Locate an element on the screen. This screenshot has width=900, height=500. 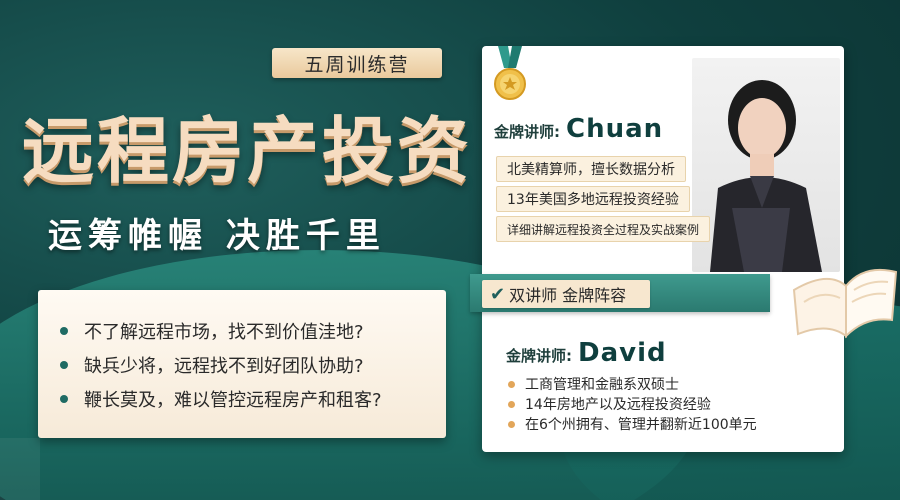
teacher2-point-text: 工商管理和金融系双硕士 is located at coordinates (602, 385).